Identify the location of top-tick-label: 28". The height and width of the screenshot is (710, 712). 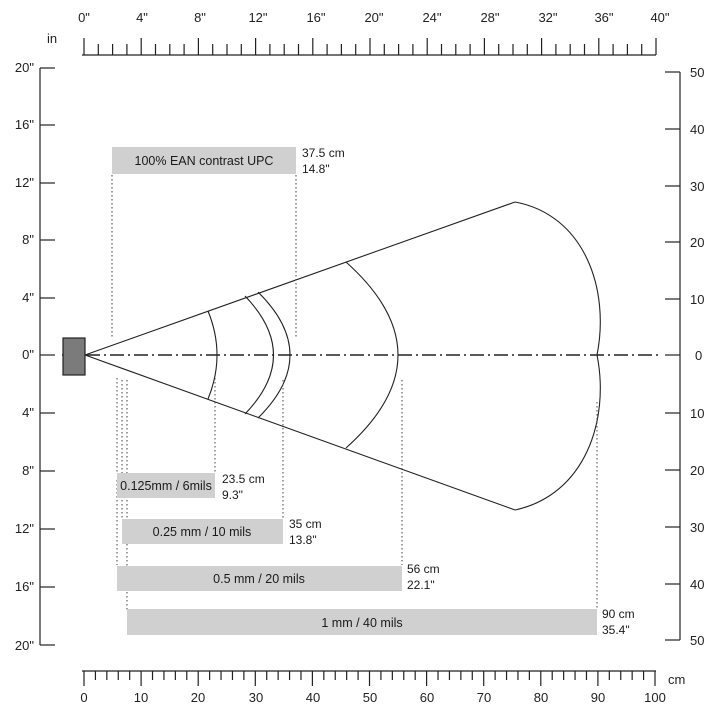
(489, 17).